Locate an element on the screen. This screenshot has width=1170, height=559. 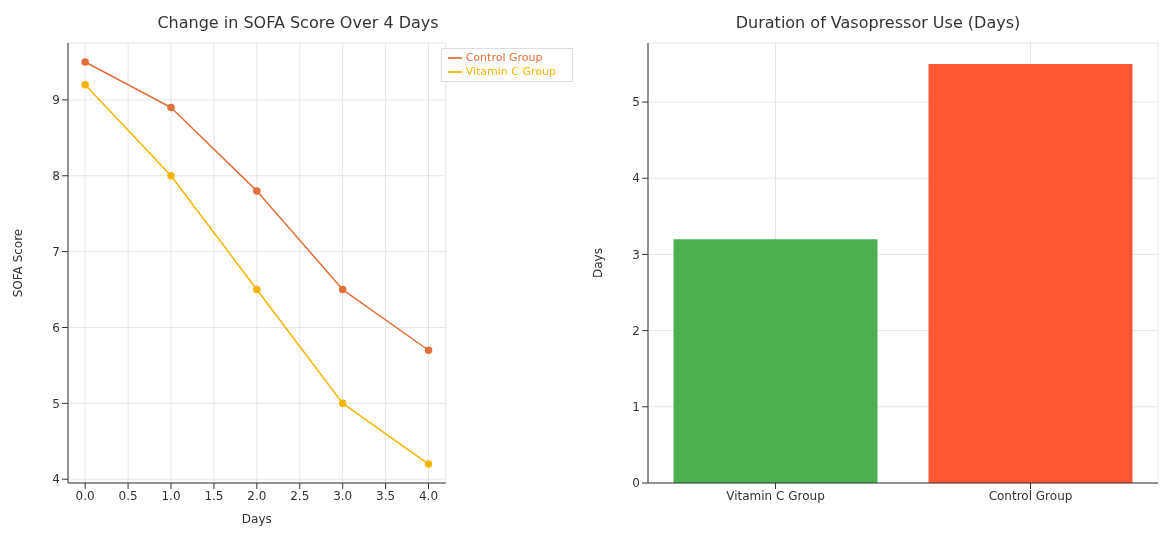
legend-label: Vitamin C Group is located at coordinates (510, 71).